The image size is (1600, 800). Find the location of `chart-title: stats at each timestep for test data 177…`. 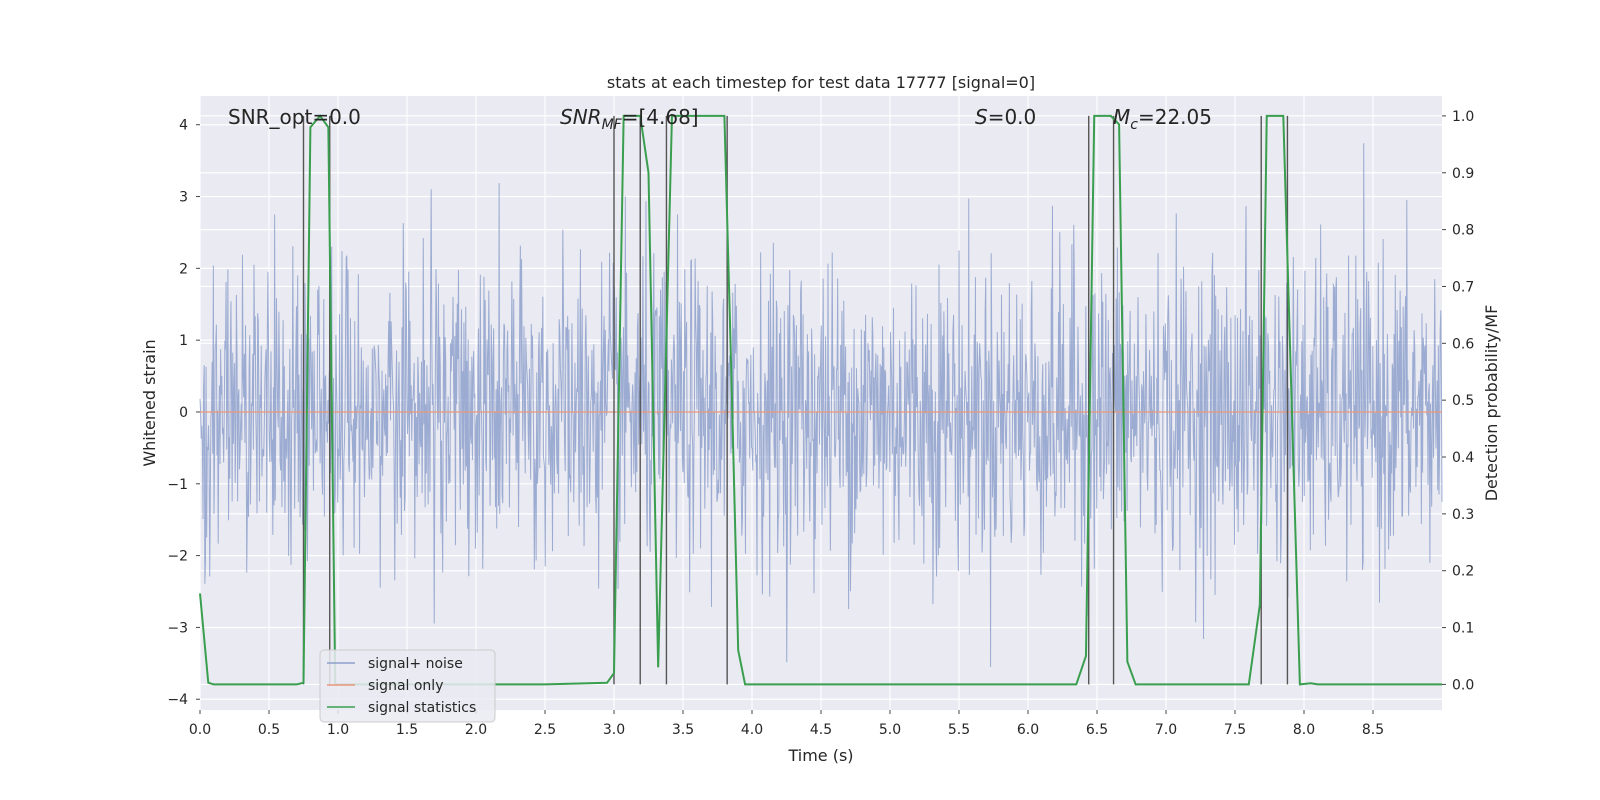

chart-title: stats at each timestep for test data 177… is located at coordinates (821, 82).